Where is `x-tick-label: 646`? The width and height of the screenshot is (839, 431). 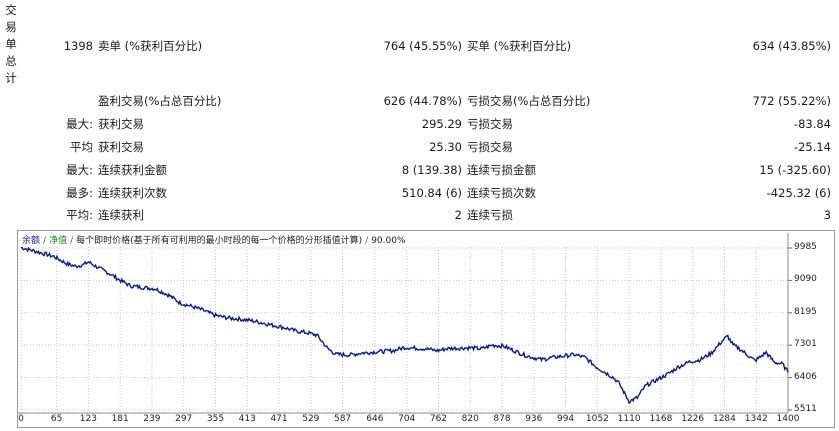
x-tick-label: 646 is located at coordinates (375, 419).